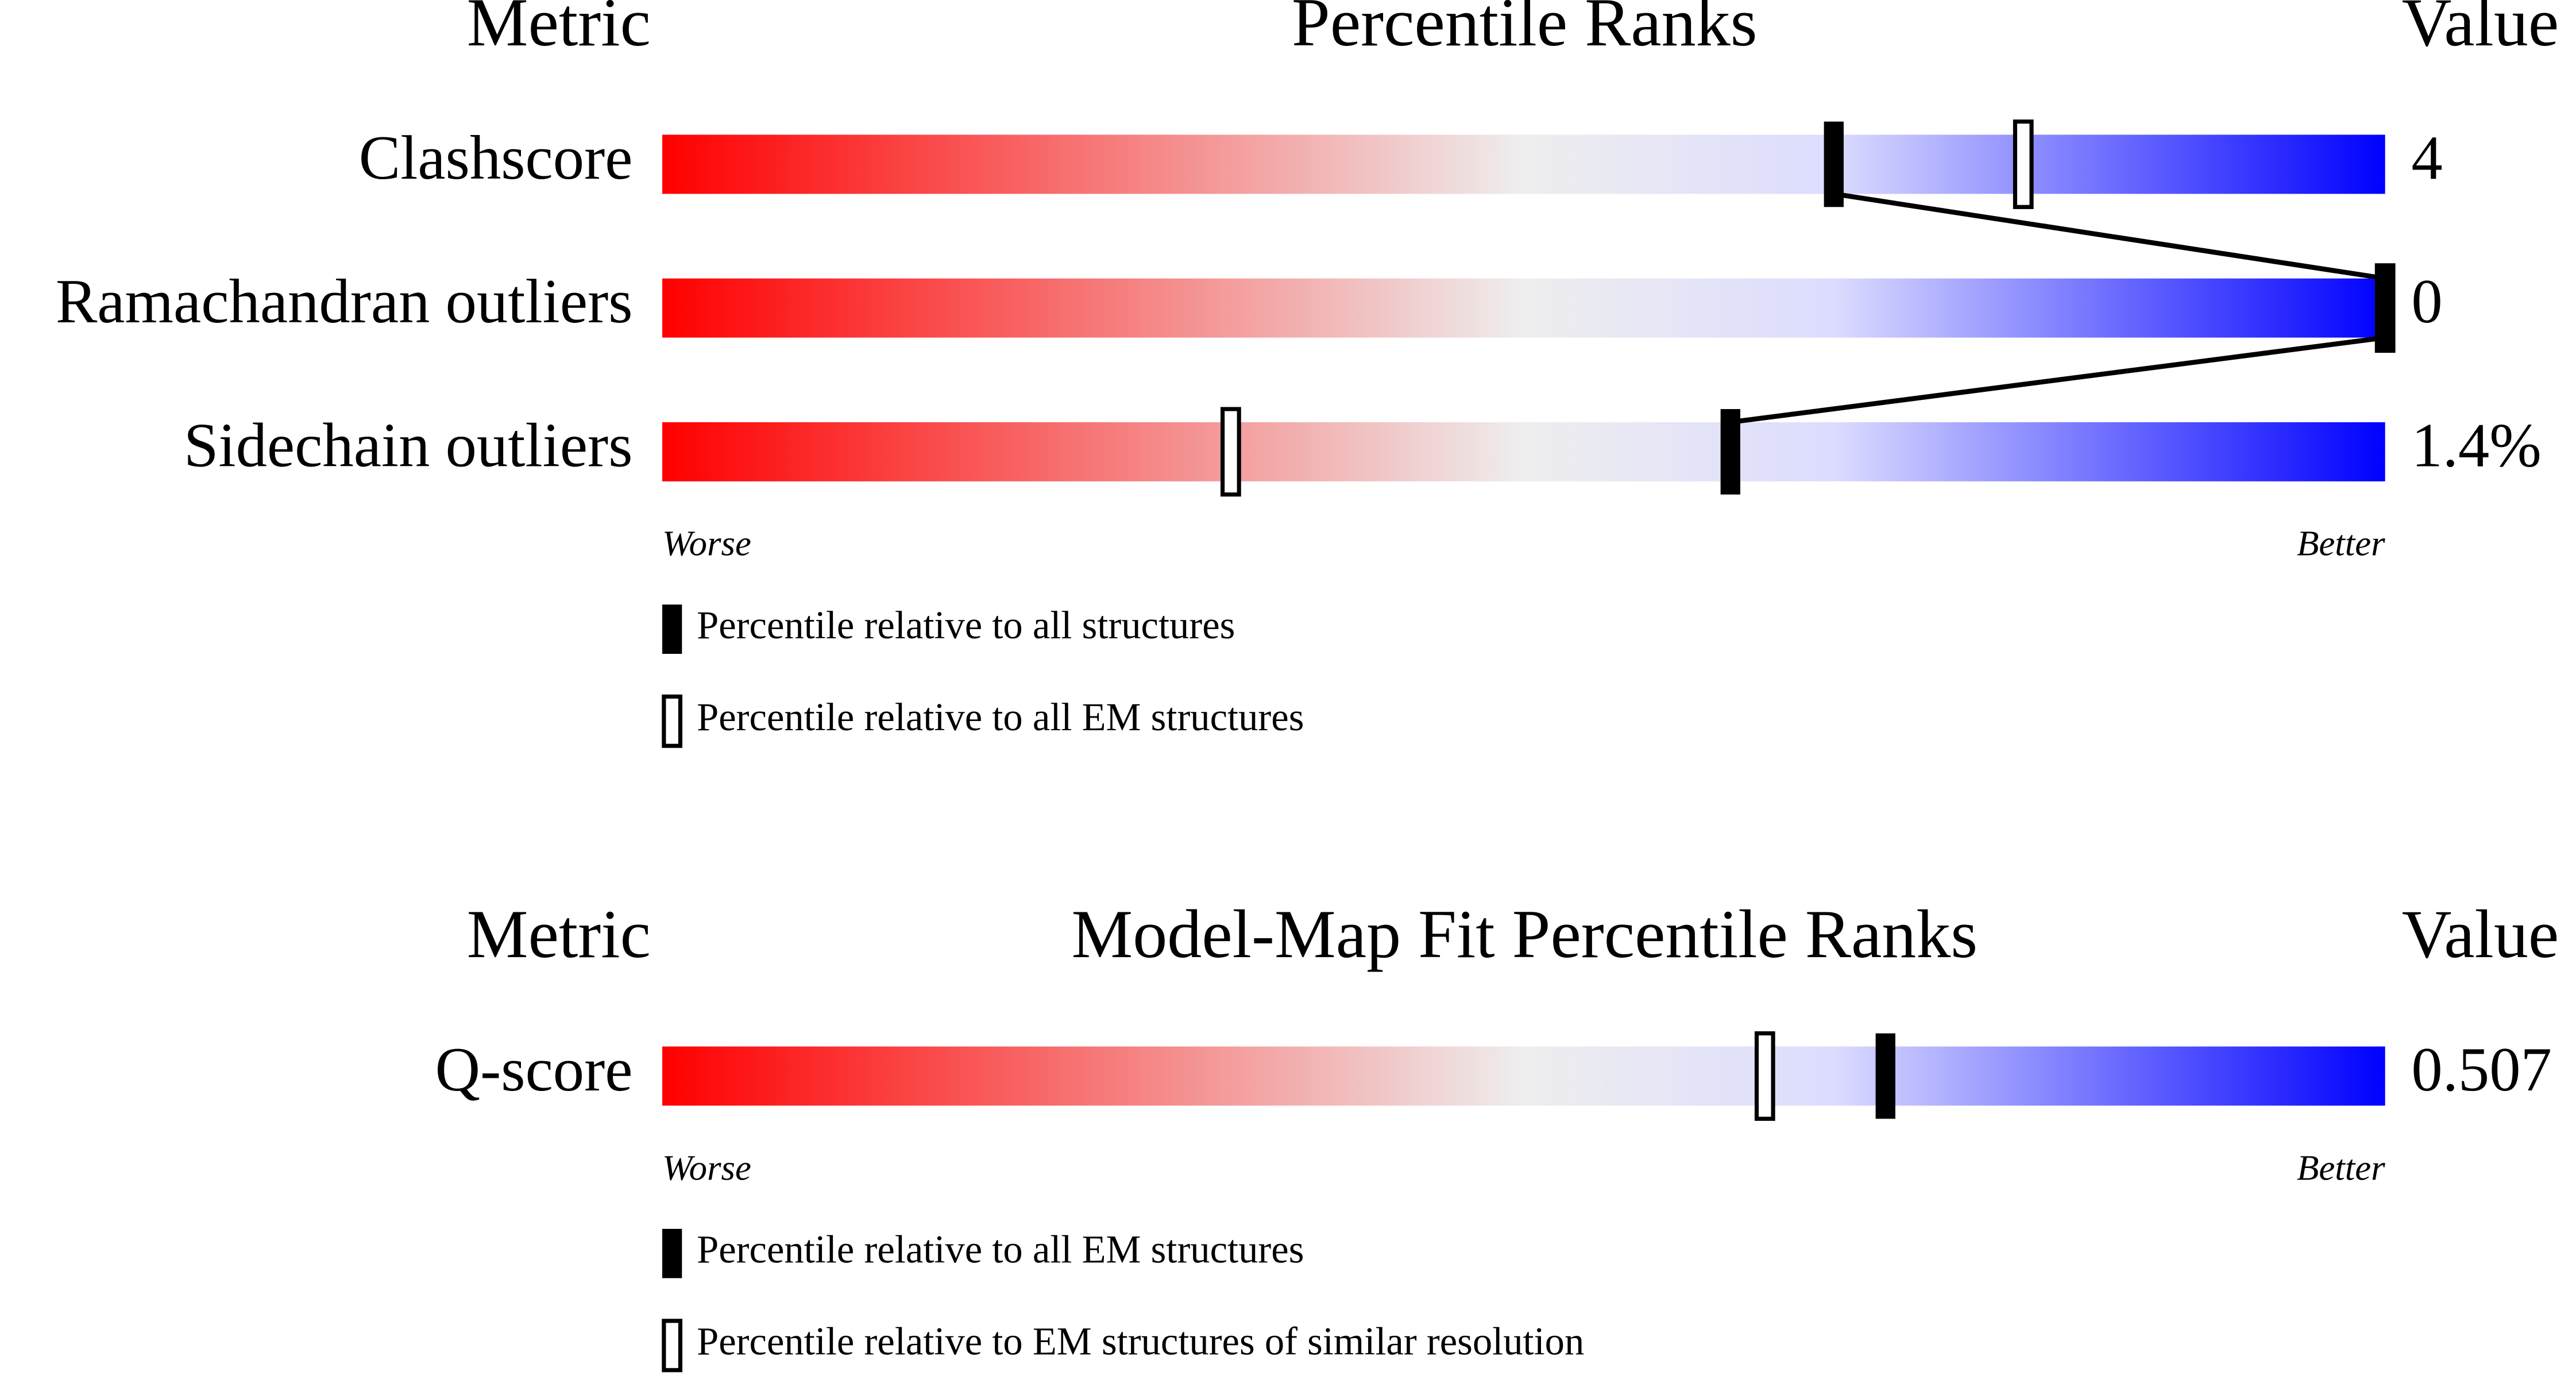  What do you see at coordinates (2476, 445) in the screenshot?
I see `metric-value: 1.4%` at bounding box center [2476, 445].